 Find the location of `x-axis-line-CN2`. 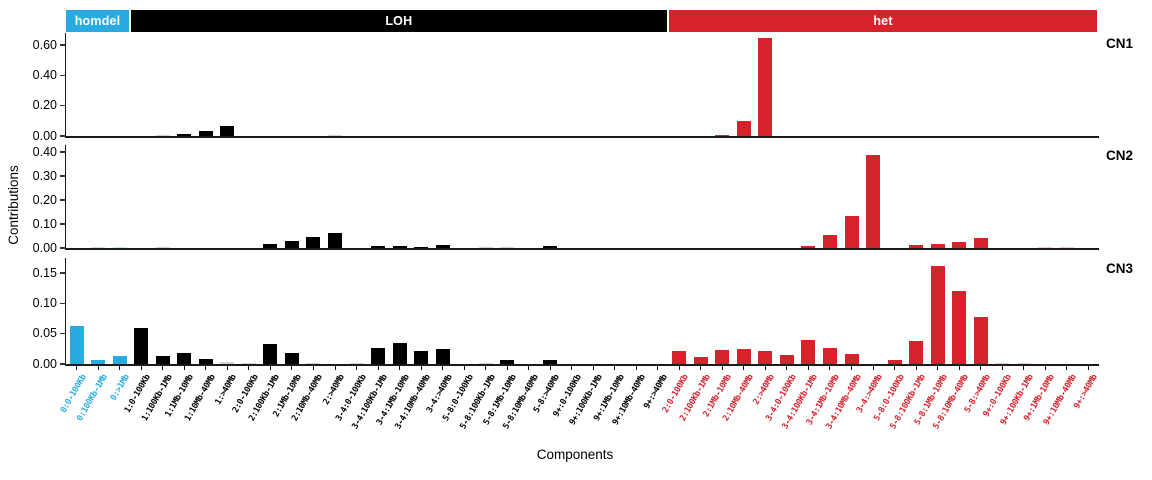

x-axis-line-CN2 is located at coordinates (581, 249).